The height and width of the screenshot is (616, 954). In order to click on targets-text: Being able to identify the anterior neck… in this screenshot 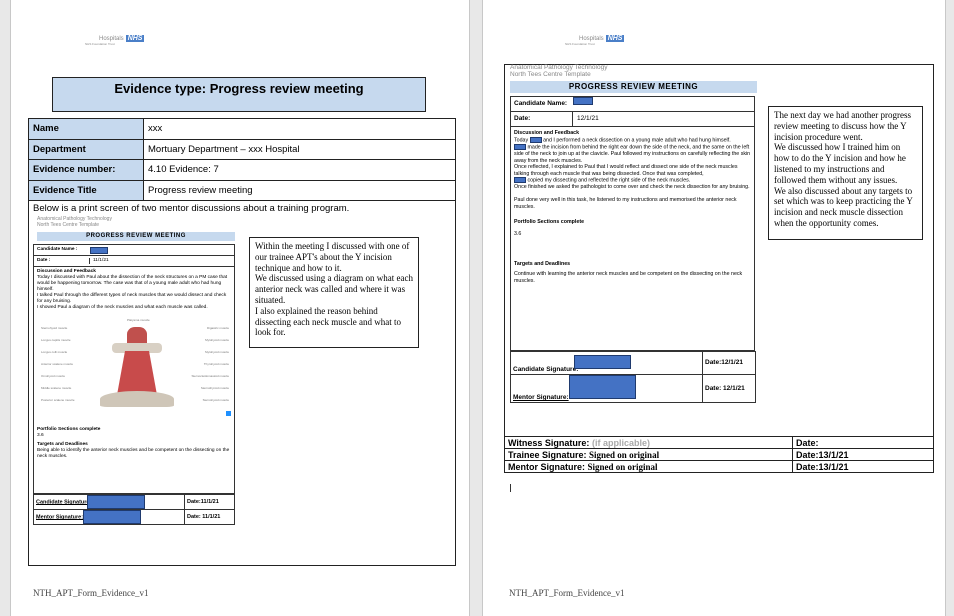, I will do `click(133, 453)`.